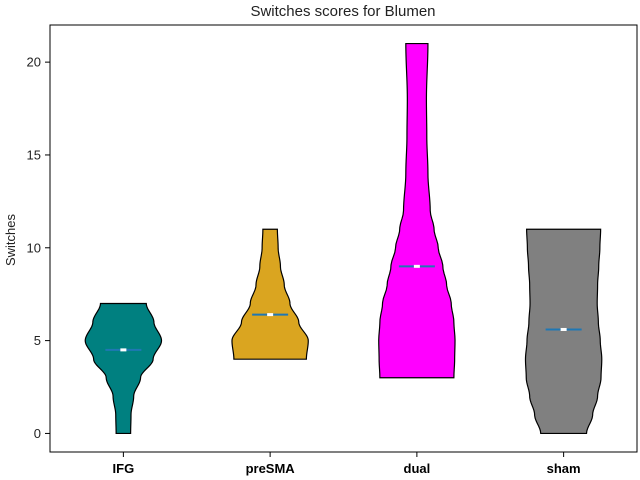 The image size is (640, 480). Describe the element at coordinates (123, 350) in the screenshot. I see `mean-marker-IFG` at that location.